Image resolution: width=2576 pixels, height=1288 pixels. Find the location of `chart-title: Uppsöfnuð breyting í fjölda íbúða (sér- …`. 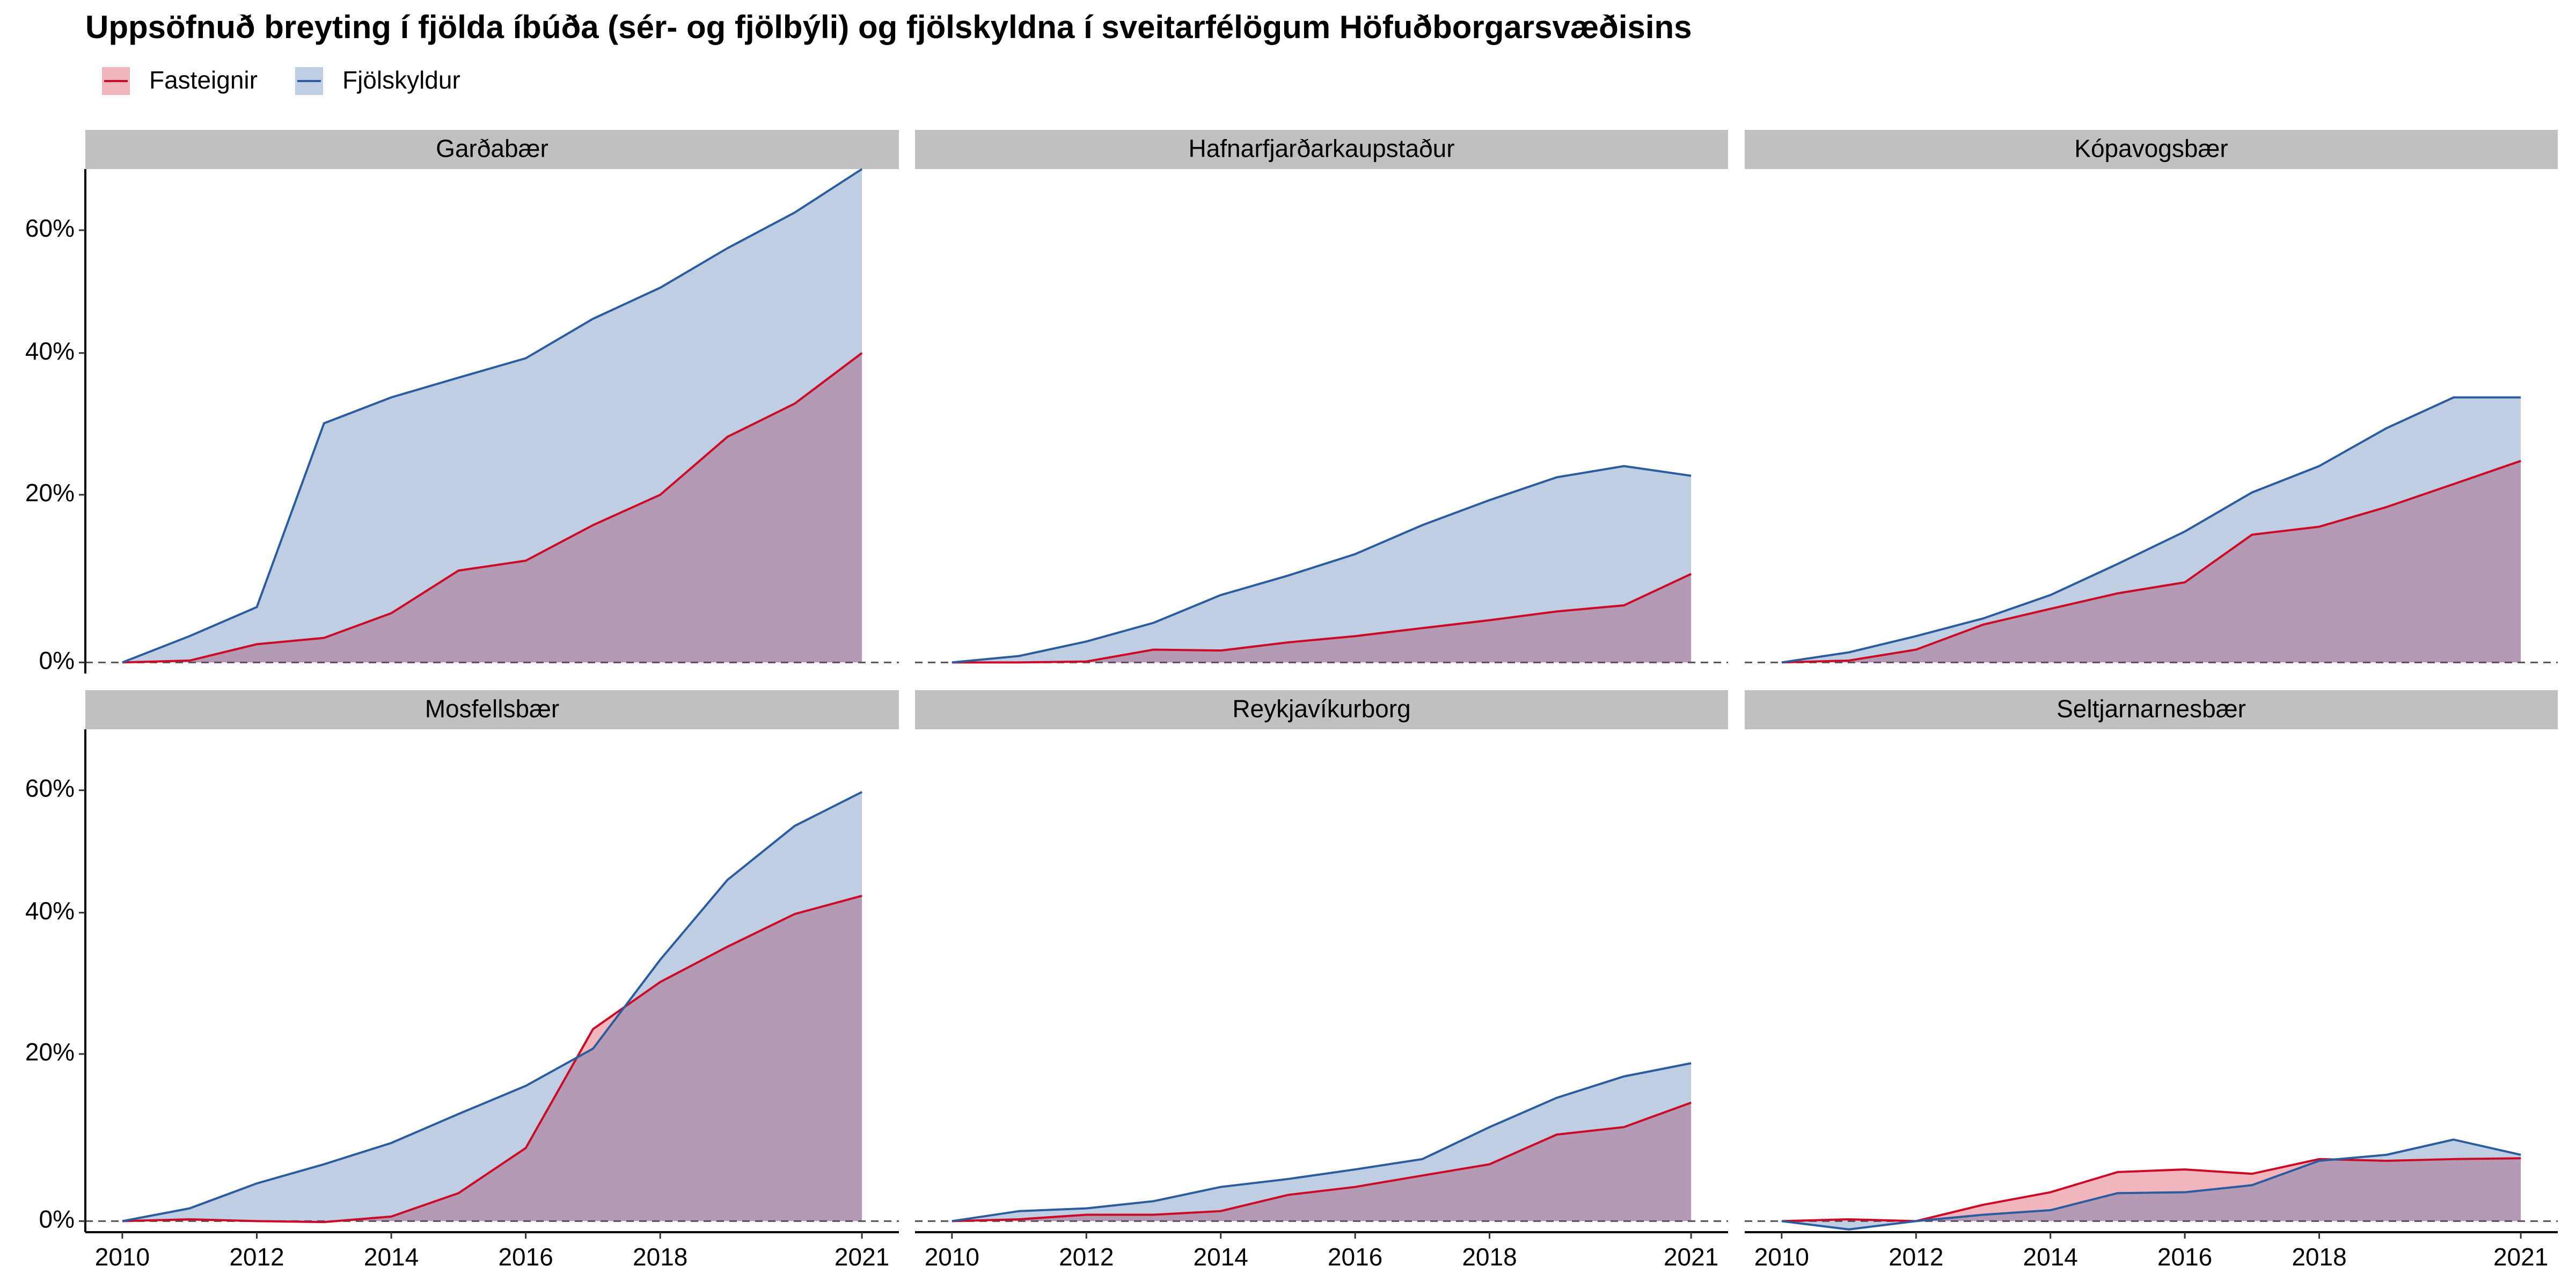

chart-title: Uppsöfnuð breyting í fjölda íbúða (sér- … is located at coordinates (888, 27).